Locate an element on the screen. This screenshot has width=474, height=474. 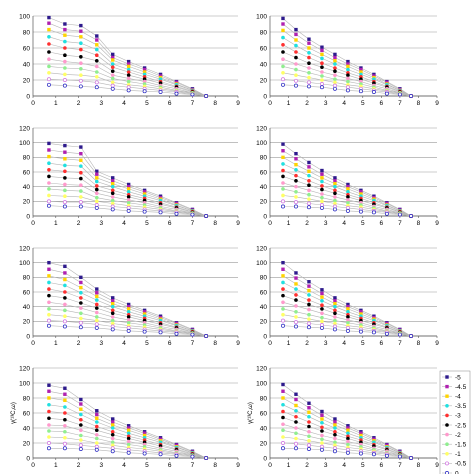
x-tick-label: 0 is located at coordinates (270, 223).